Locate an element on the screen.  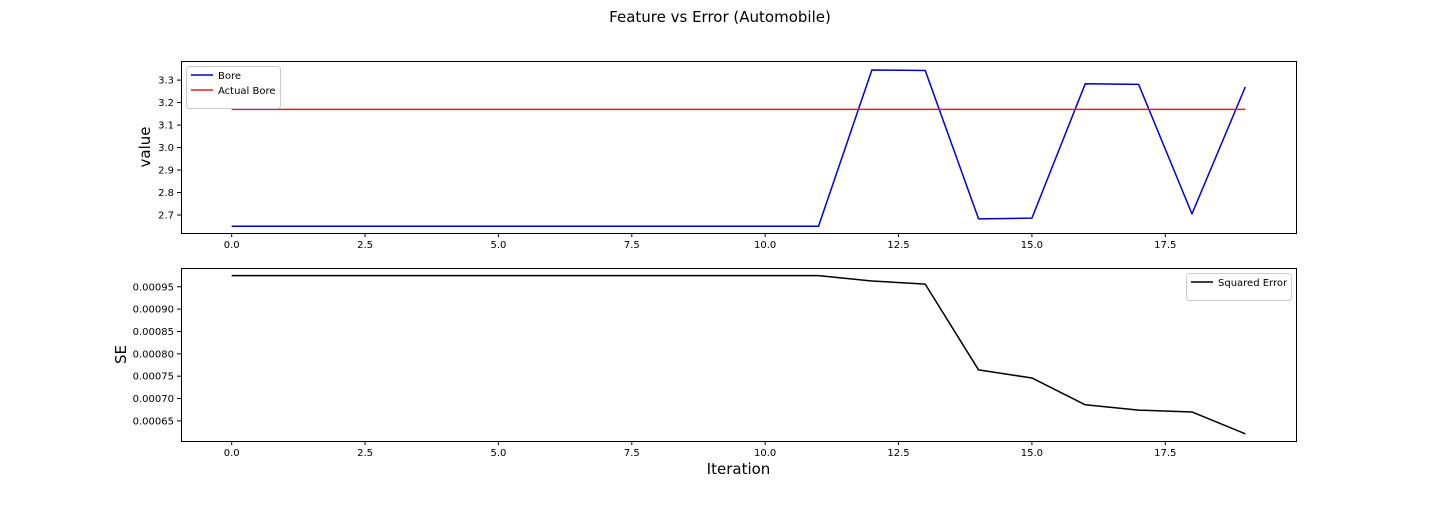
y-tick-label: 0.00080 is located at coordinates (153, 354).